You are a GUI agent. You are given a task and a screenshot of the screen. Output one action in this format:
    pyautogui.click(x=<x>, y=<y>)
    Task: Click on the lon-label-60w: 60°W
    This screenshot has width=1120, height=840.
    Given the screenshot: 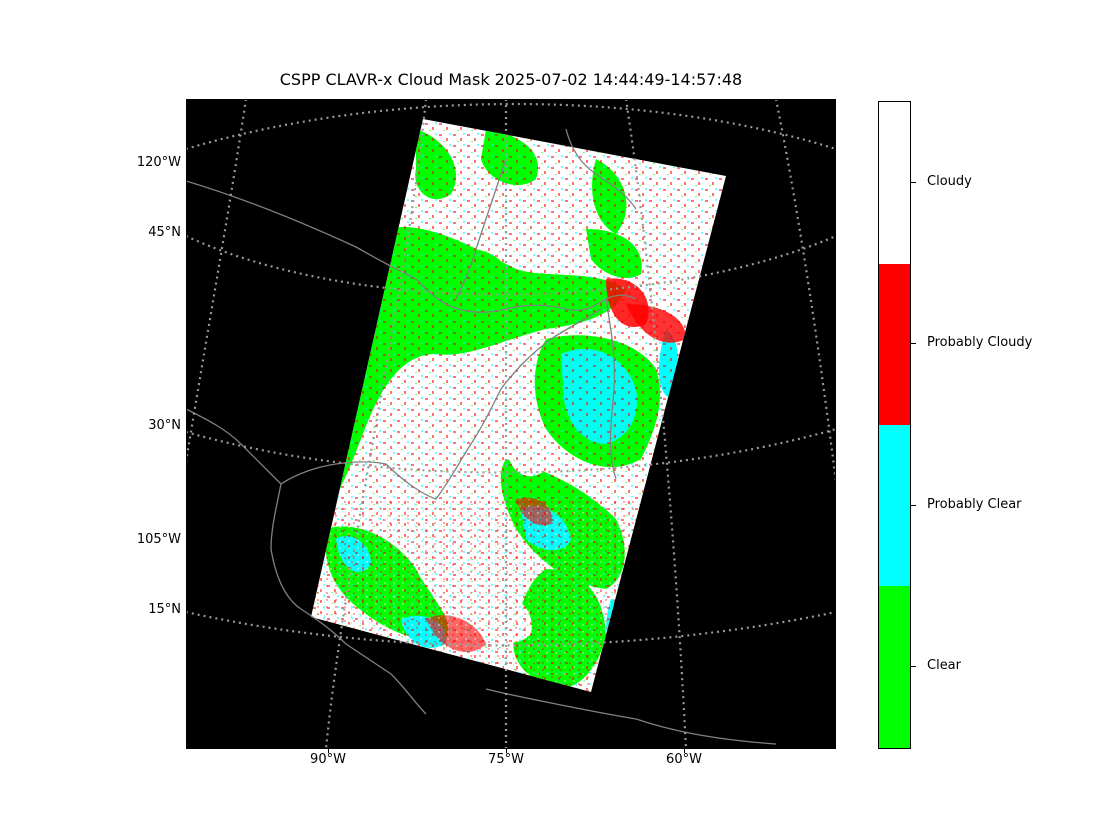 What is the action you would take?
    pyautogui.click(x=684, y=759)
    